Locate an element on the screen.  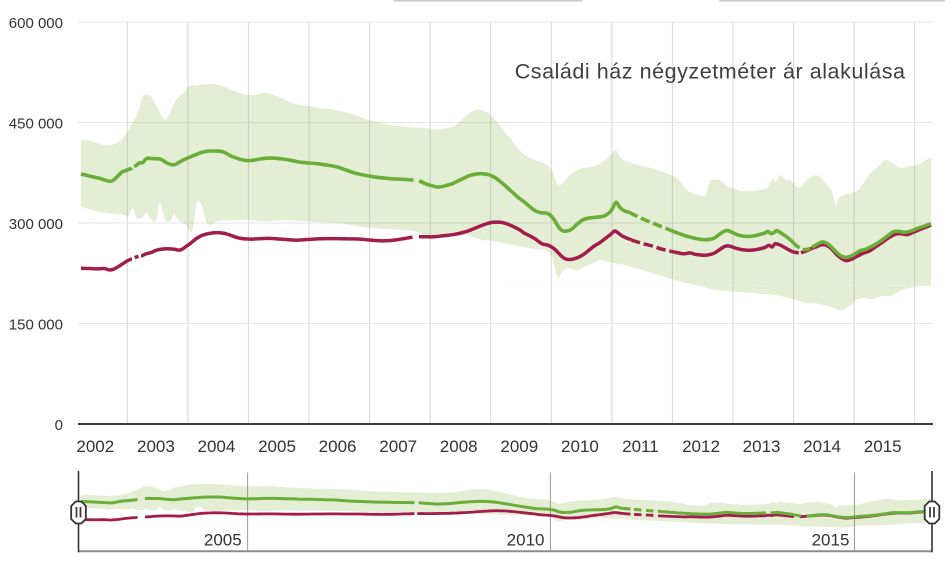
svg-text: 2014 is located at coordinates (822, 446).